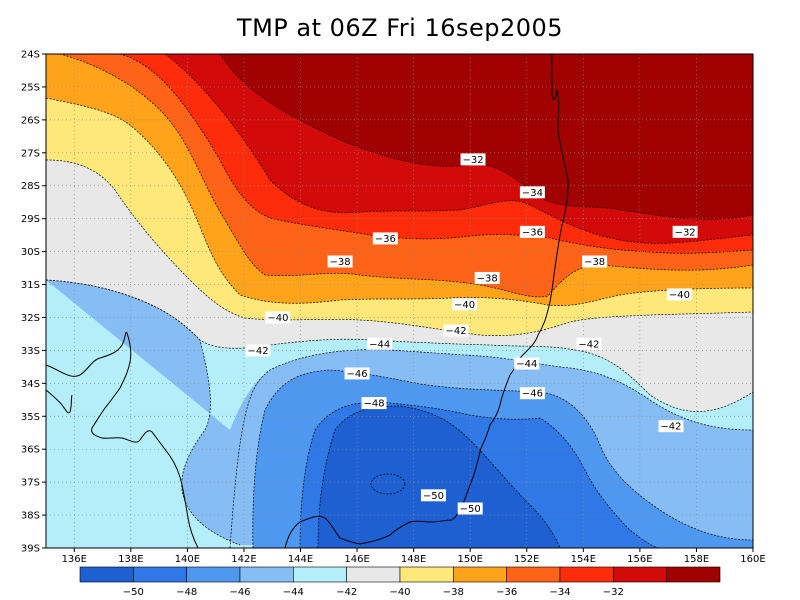 Image resolution: width=800 pixels, height=600 pixels. What do you see at coordinates (186, 592) in the screenshot?
I see `legend-label: −48` at bounding box center [186, 592].